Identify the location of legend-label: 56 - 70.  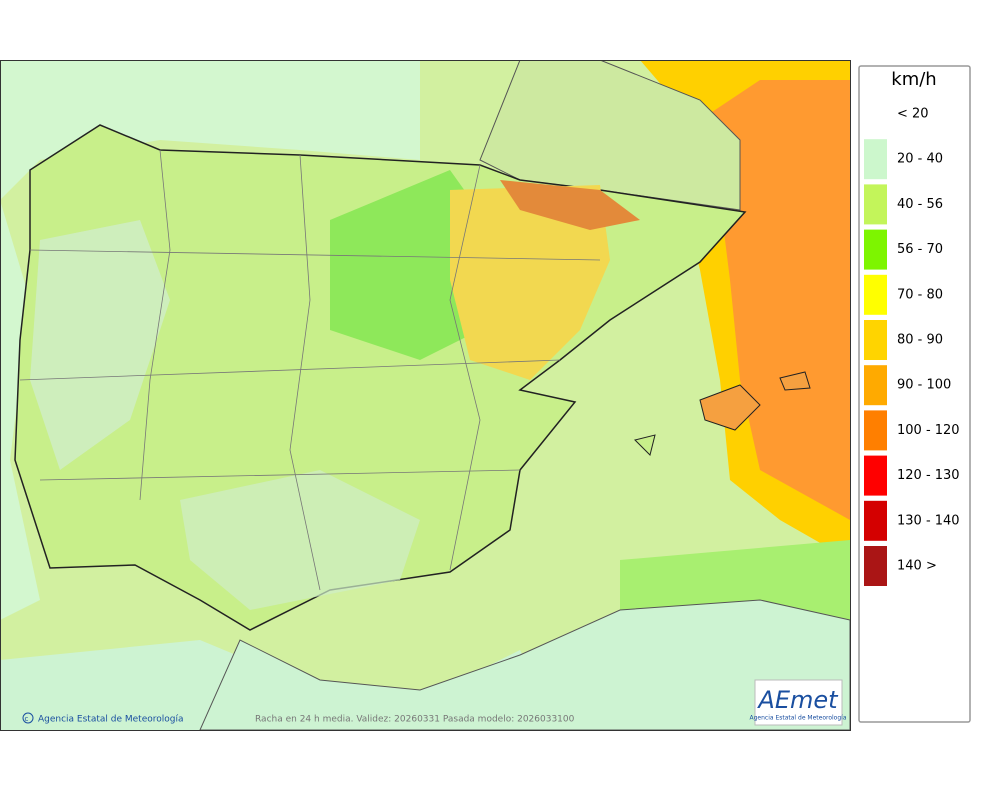
(920, 249).